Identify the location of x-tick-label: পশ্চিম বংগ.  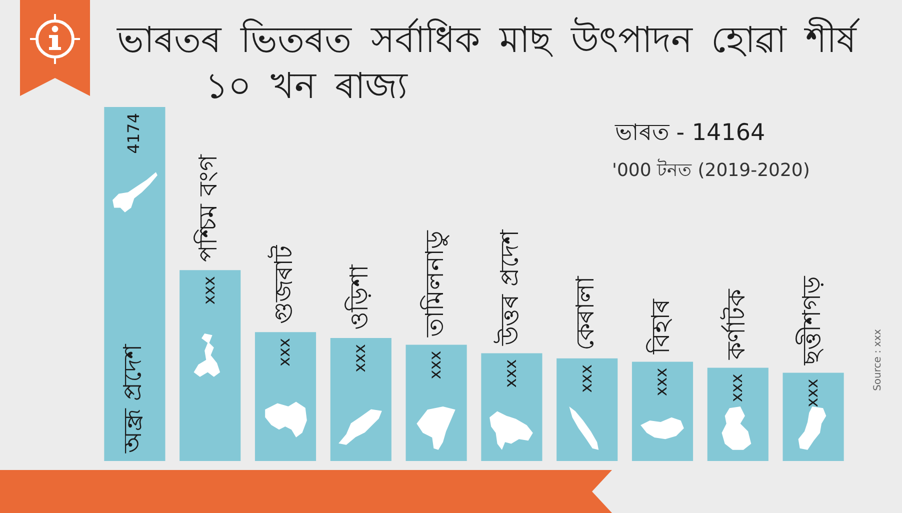
(208, 208).